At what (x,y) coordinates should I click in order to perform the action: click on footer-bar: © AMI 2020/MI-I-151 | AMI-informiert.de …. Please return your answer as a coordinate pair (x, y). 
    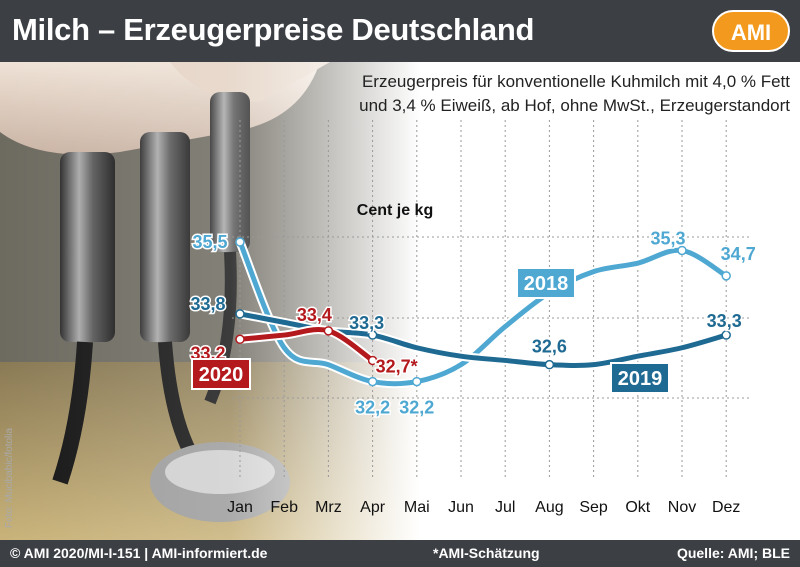
    Looking at the image, I should click on (400, 553).